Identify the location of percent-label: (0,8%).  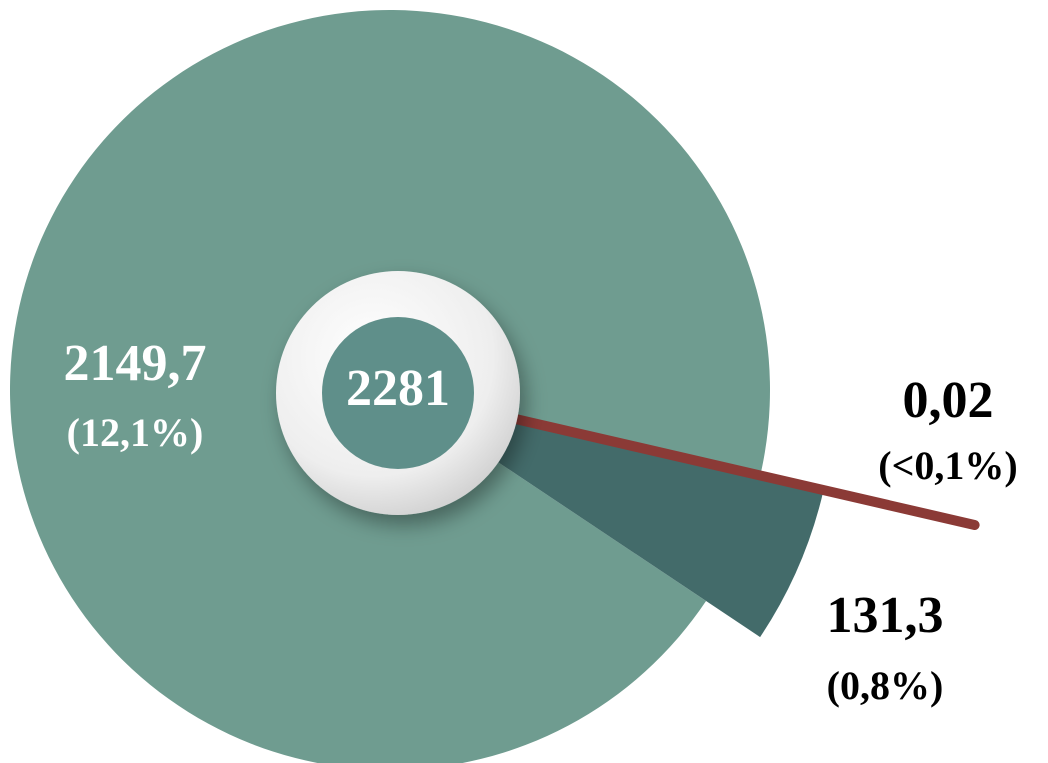
(885, 685).